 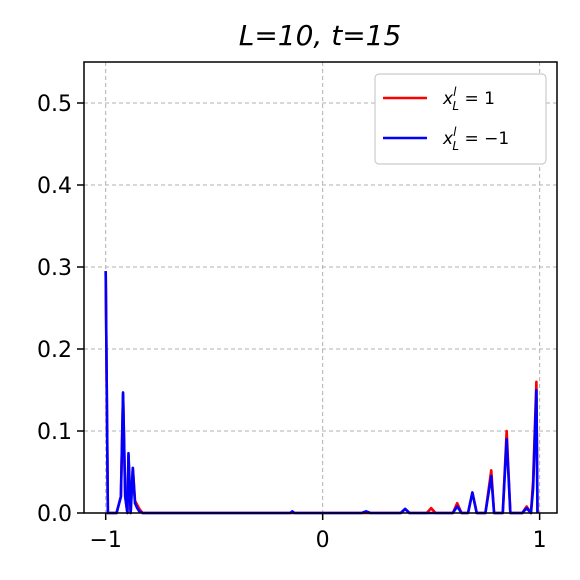 I want to click on chart-title: L=10, t=15, so click(x=320, y=35).